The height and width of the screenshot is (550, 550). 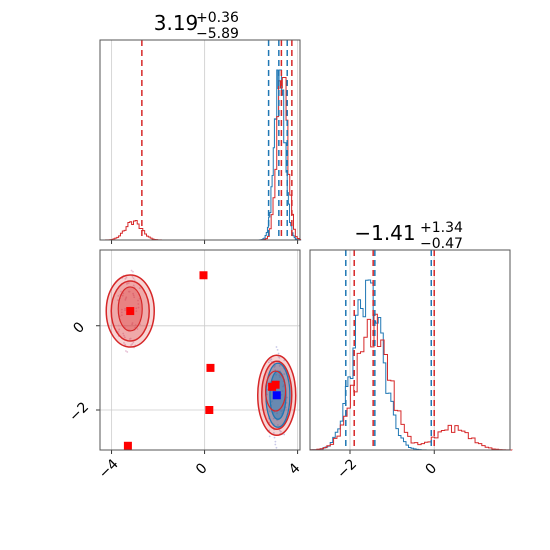 What do you see at coordinates (441, 228) in the screenshot?
I see `param-2-title-plus: +1.34` at bounding box center [441, 228].